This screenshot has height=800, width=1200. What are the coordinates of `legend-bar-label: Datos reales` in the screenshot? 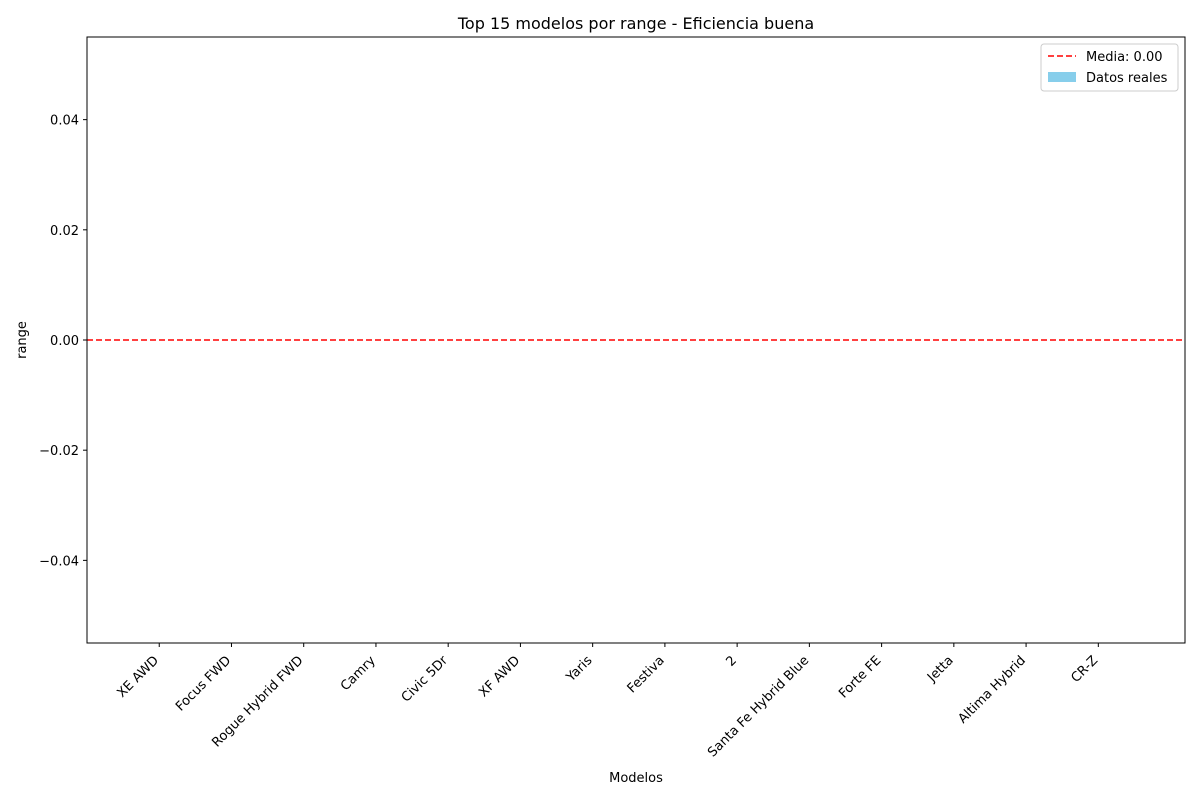 It's located at (1127, 78).